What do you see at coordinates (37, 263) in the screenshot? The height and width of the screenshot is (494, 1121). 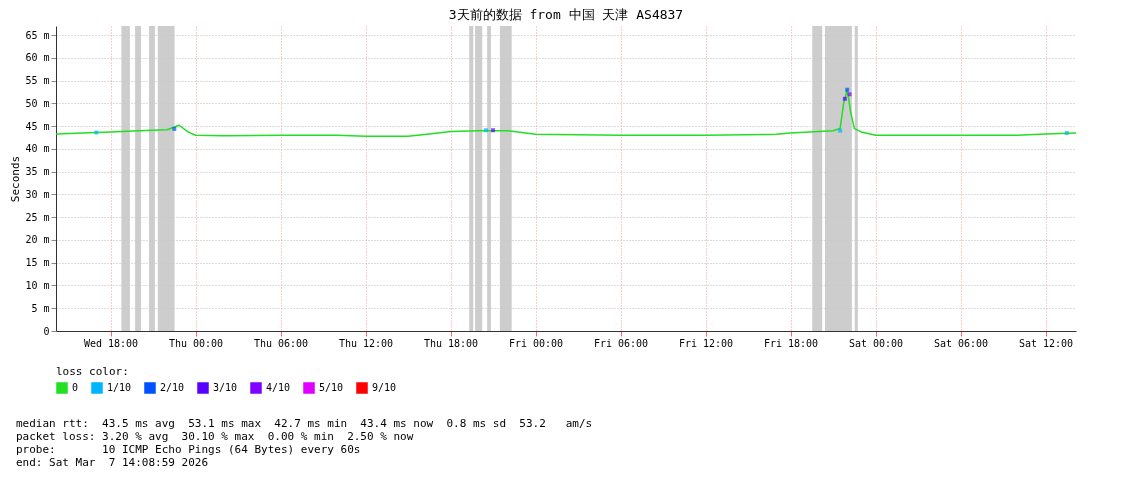 I see `y-tick-label: 15 m` at bounding box center [37, 263].